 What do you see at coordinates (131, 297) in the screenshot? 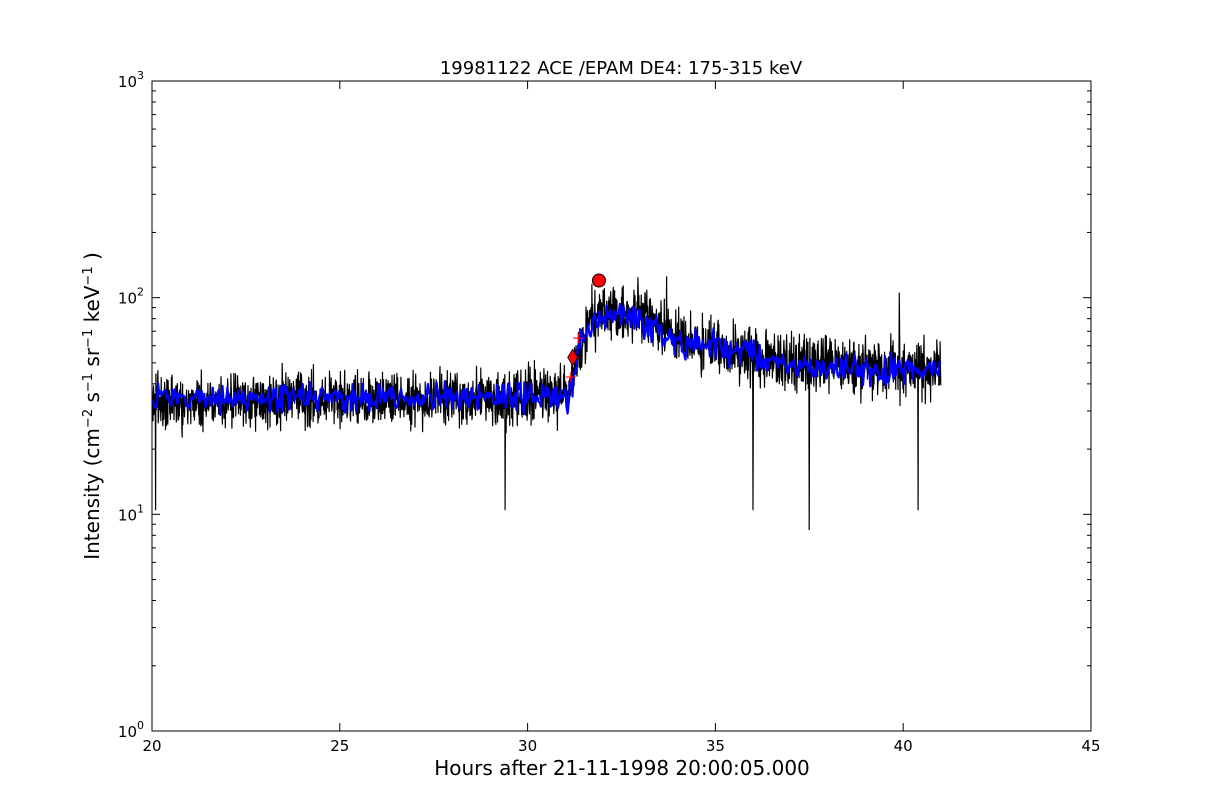
I see `y-tick-label: 10²` at bounding box center [131, 297].